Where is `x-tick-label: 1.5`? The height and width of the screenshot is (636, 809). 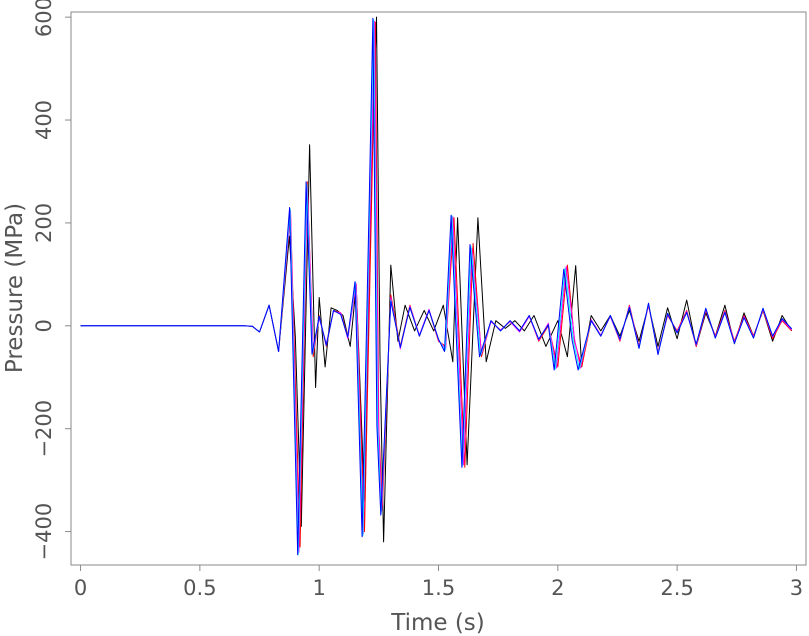 x-tick-label: 1.5 is located at coordinates (438, 588).